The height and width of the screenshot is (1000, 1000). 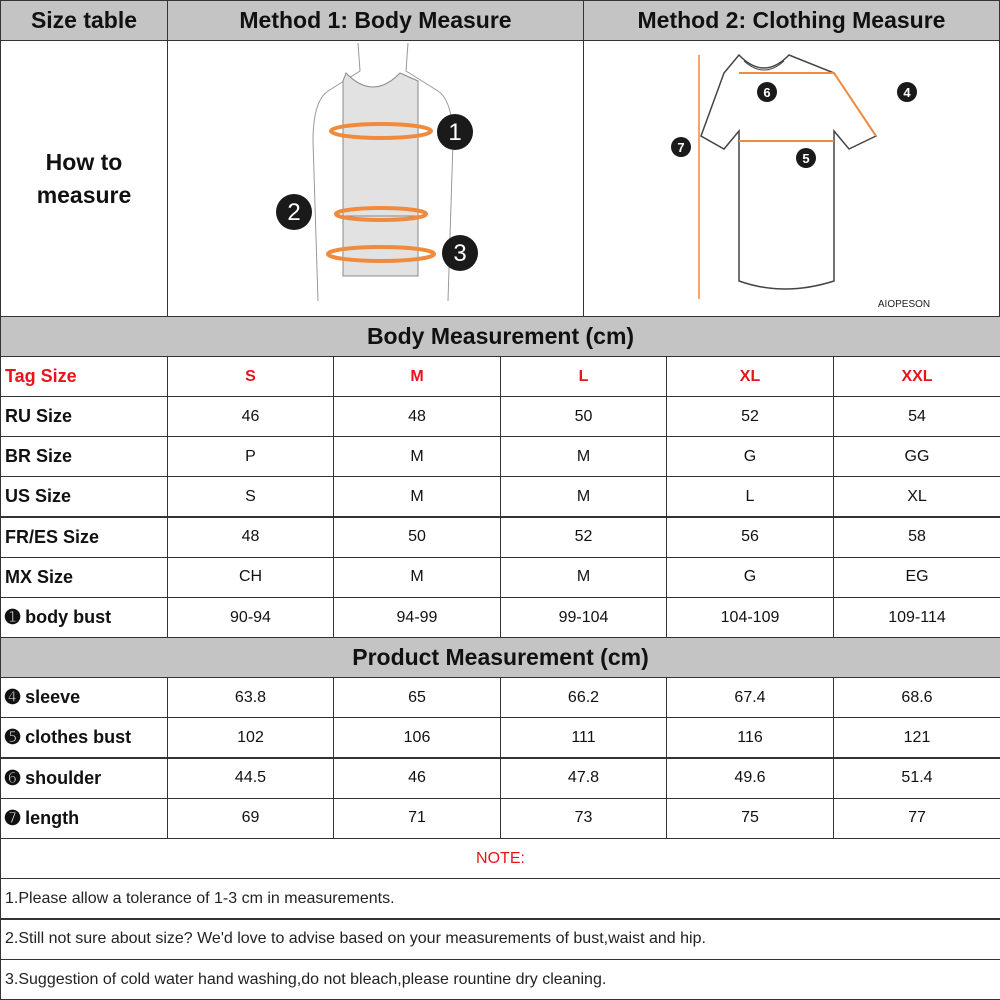 What do you see at coordinates (583, 738) in the screenshot?
I see `product-row-value: 111` at bounding box center [583, 738].